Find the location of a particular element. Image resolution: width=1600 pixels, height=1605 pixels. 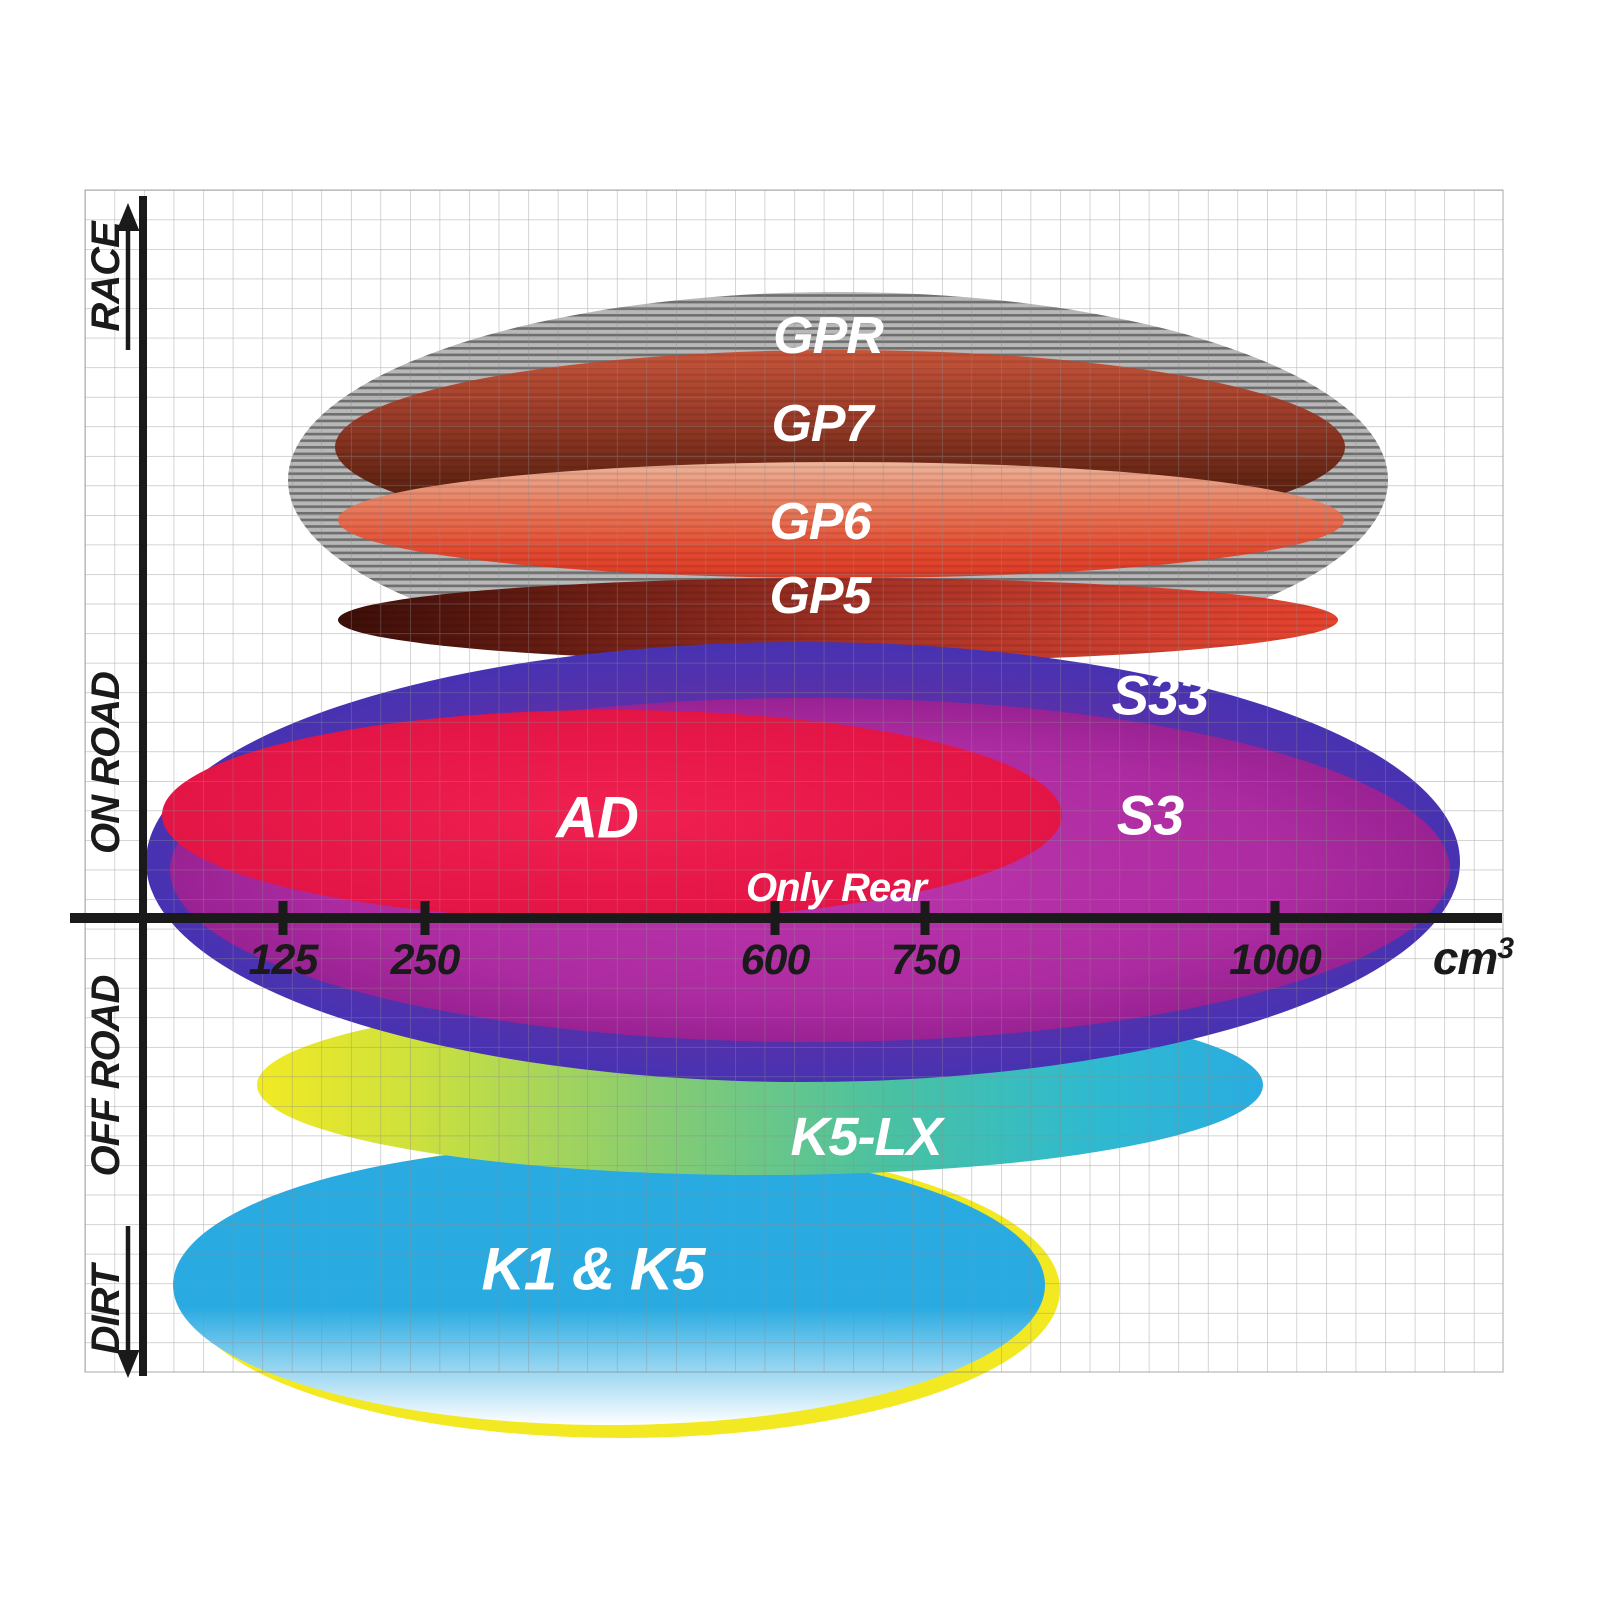

series-label-gp7: GP7 is located at coordinates (823, 424).